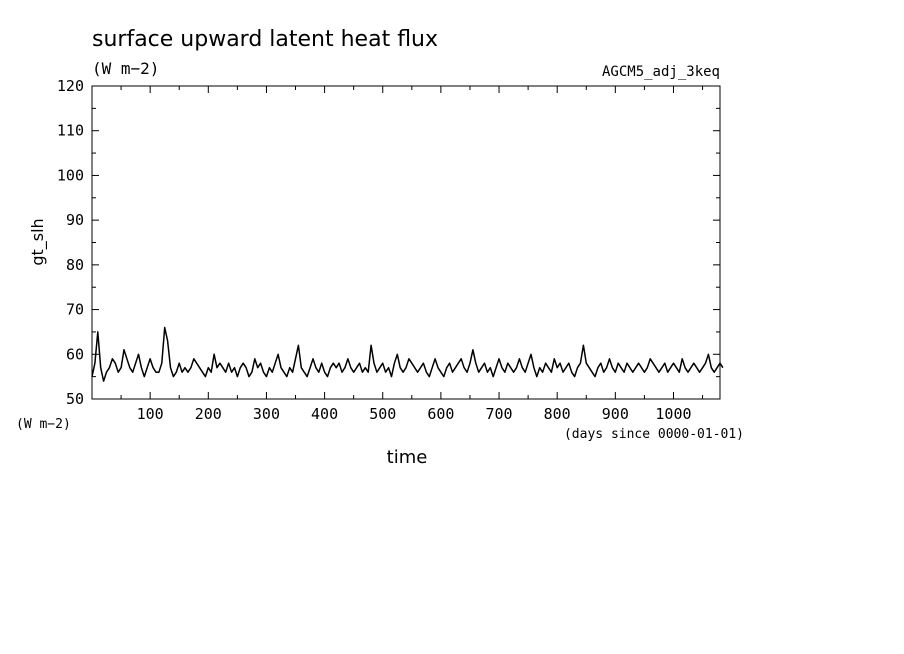 The width and height of the screenshot is (904, 654). I want to click on y-tick-label: 80, so click(75, 265).